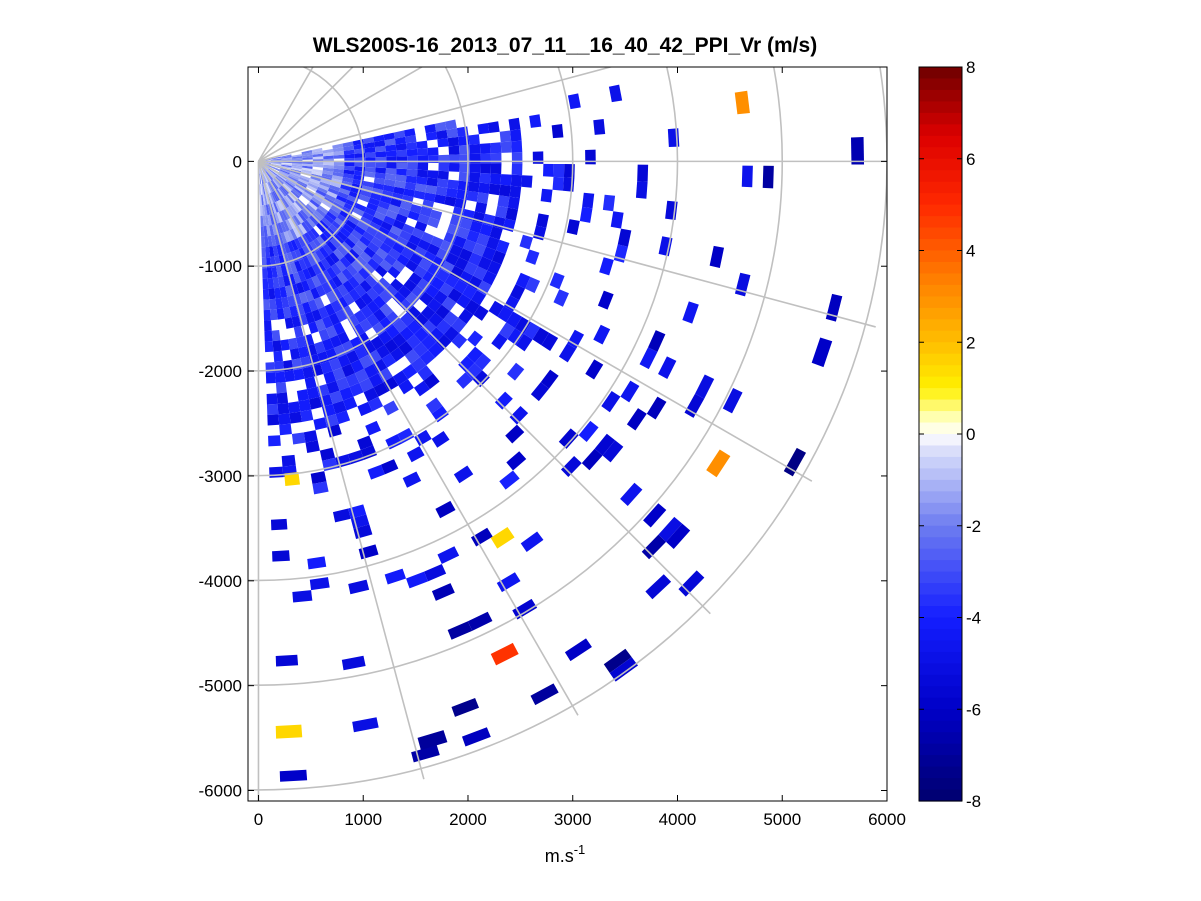  Describe the element at coordinates (970, 67) in the screenshot. I see `colorbar-tick-label: 8` at that location.